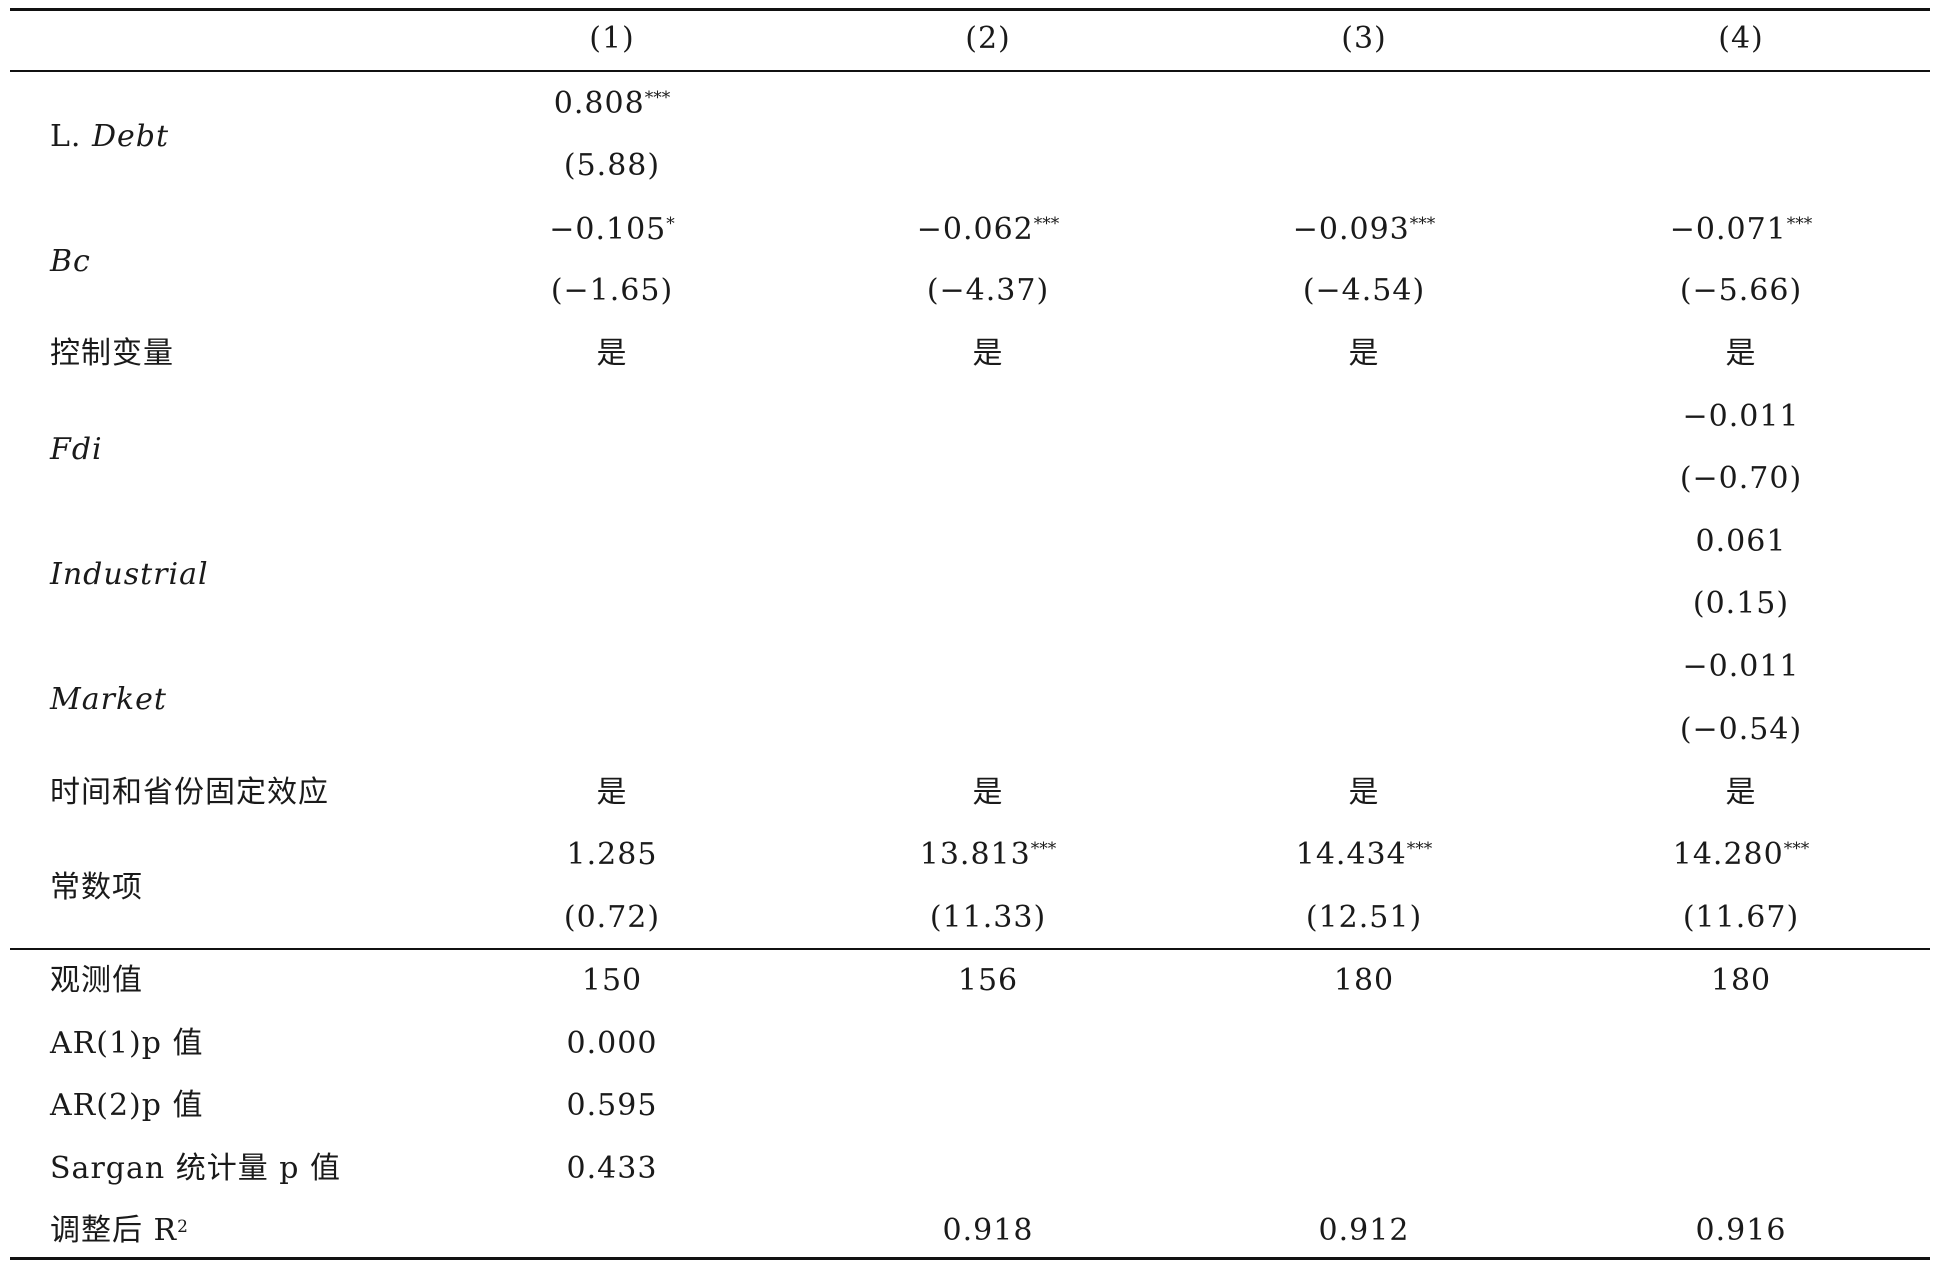 Image resolution: width=1936 pixels, height=1264 pixels. Describe the element at coordinates (612, 792) in the screenshot. I see `fixed-effects-1: 是` at that location.